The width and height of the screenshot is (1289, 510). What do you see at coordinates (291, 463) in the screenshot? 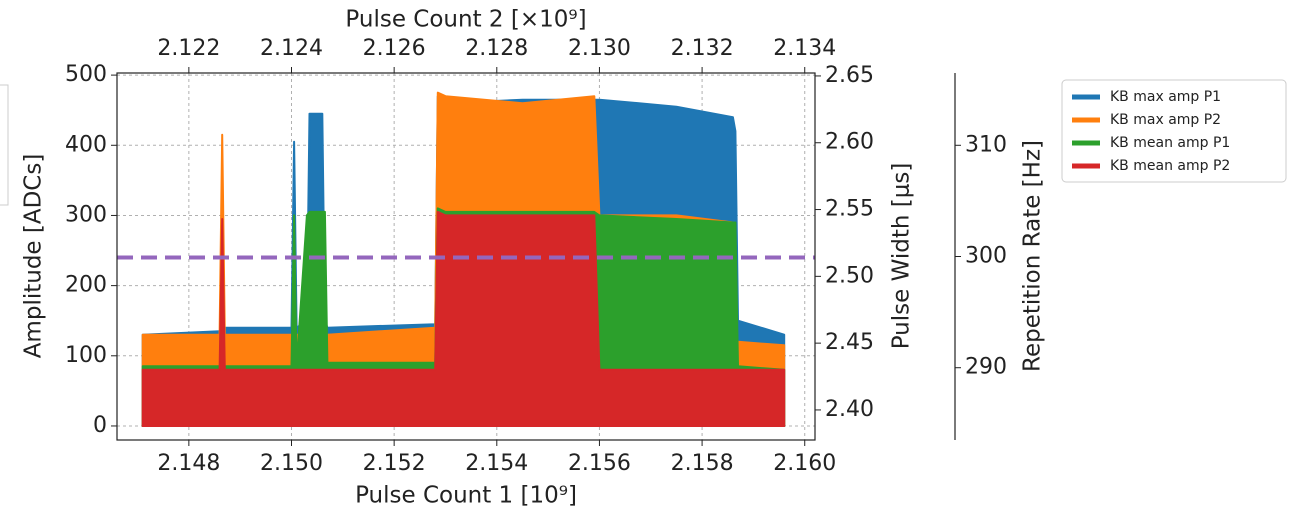
I see `x-tick-label: 2.150` at bounding box center [291, 463].